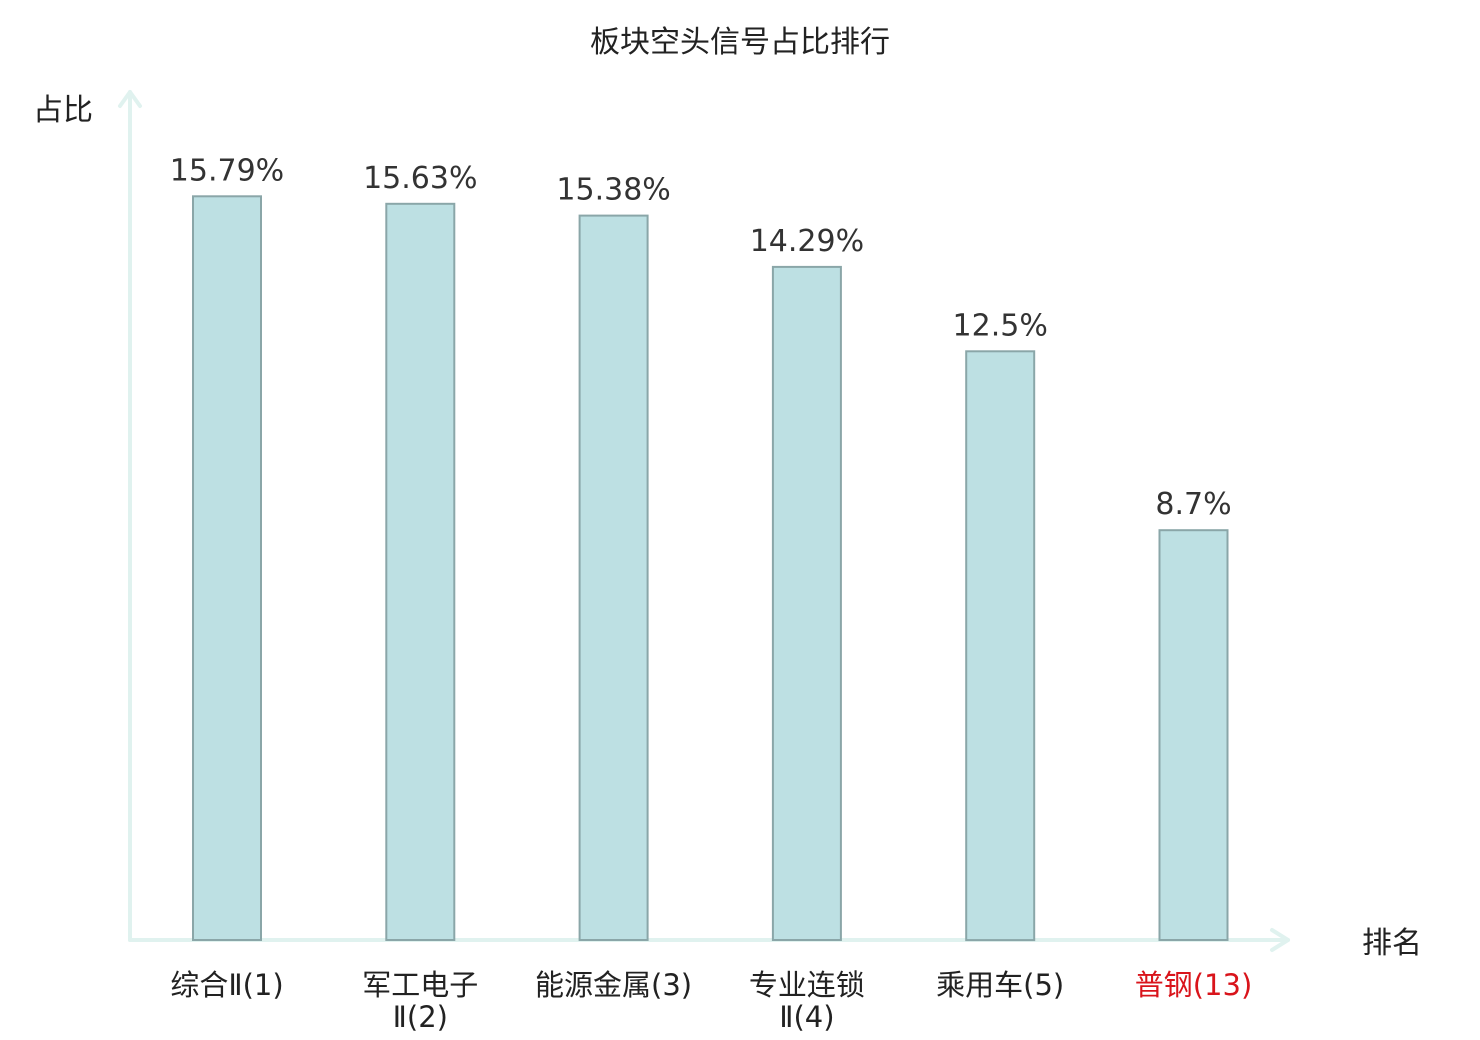 The width and height of the screenshot is (1480, 1040). I want to click on category-label-2-line-2: Ⅱ(2), so click(420, 1017).